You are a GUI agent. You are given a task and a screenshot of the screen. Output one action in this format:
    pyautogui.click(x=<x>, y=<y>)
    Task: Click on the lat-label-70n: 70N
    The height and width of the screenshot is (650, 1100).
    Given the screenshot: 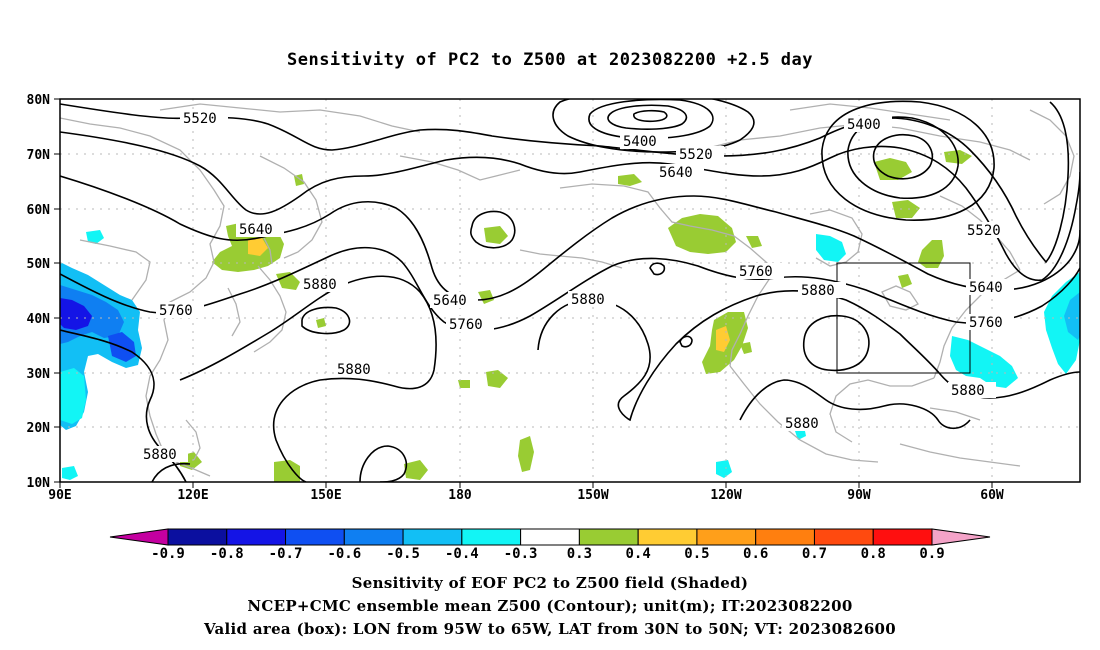 What is the action you would take?
    pyautogui.click(x=39, y=155)
    